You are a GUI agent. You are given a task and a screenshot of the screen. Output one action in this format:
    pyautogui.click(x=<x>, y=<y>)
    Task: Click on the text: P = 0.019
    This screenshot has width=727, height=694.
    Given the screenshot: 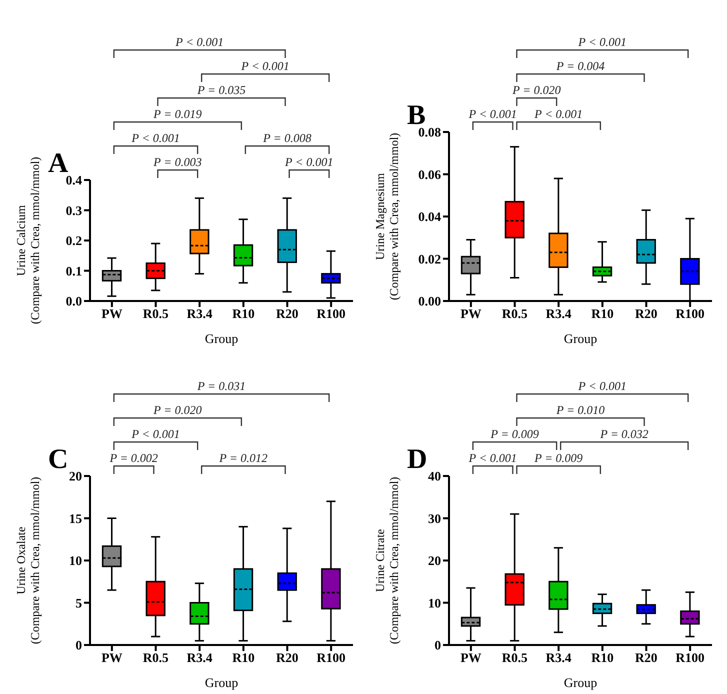 What is the action you would take?
    pyautogui.click(x=177, y=114)
    